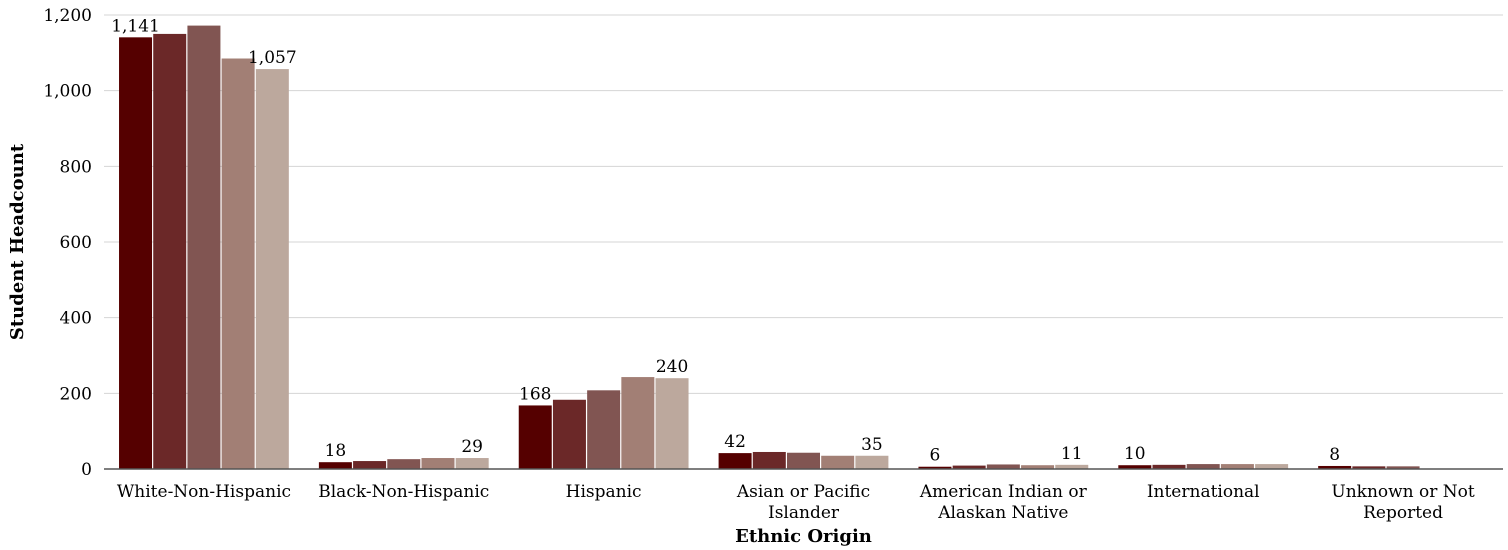 The height and width of the screenshot is (550, 1508). What do you see at coordinates (76, 167) in the screenshot?
I see `y-tick-label: 800` at bounding box center [76, 167].